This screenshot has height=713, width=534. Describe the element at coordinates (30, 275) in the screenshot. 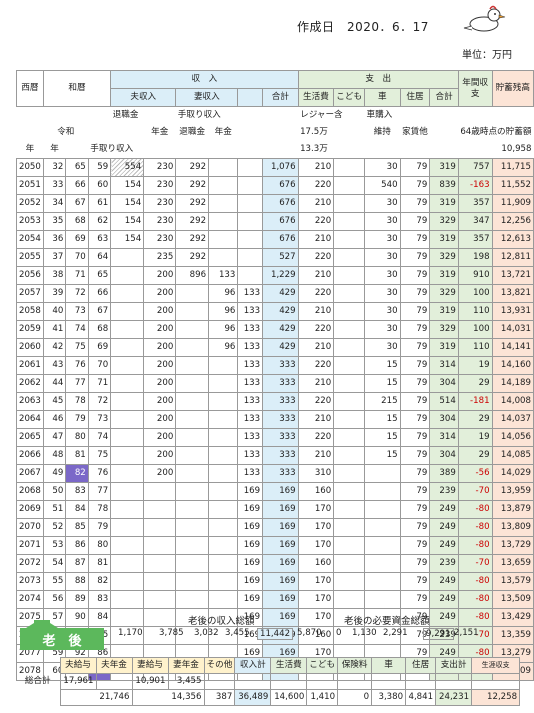

I see `table-cell: 2056` at that location.